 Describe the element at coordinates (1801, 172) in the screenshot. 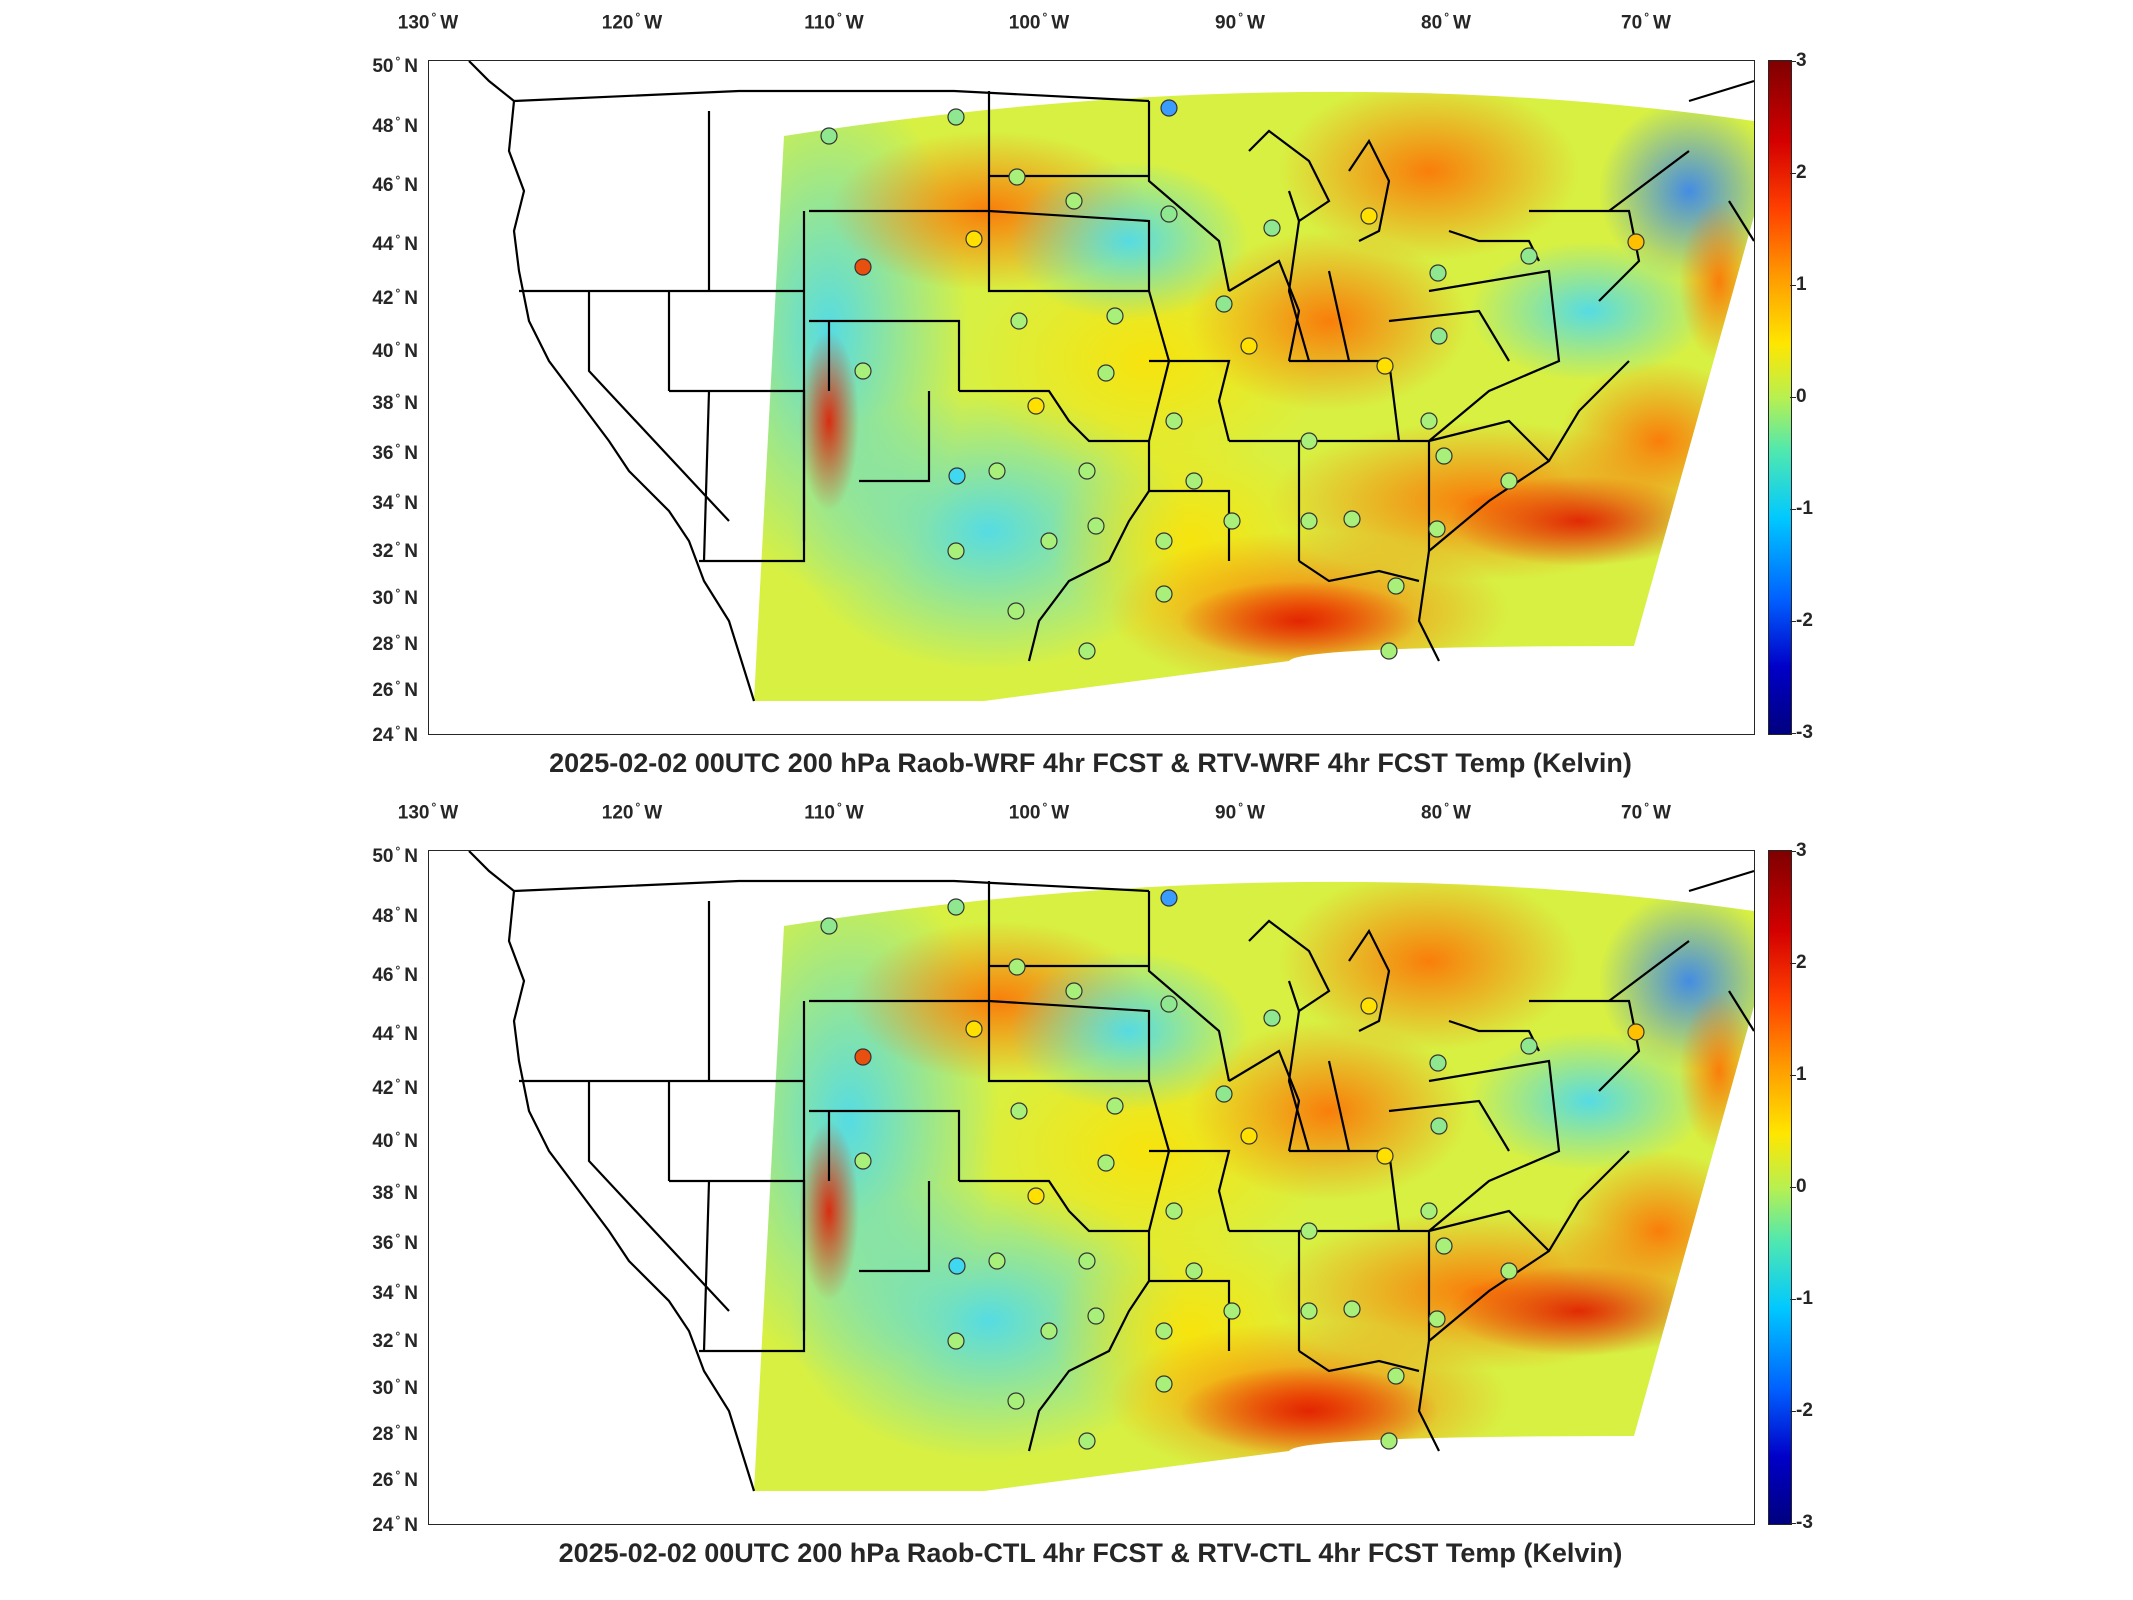

I see `colorbar-tick-label: 2` at that location.